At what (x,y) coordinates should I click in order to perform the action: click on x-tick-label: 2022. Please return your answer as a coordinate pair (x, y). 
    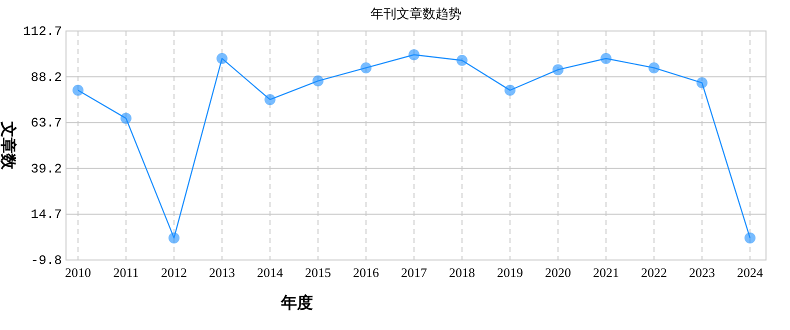
    Looking at the image, I should click on (654, 272).